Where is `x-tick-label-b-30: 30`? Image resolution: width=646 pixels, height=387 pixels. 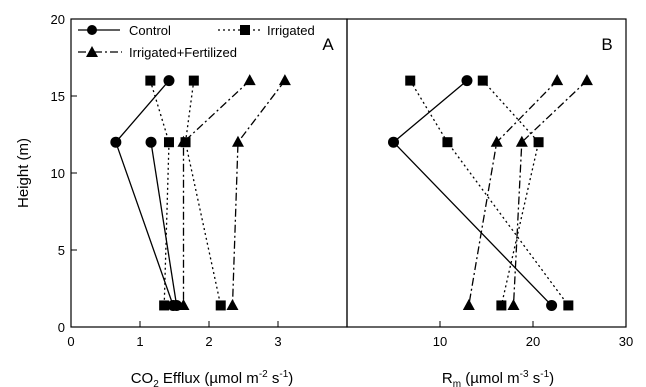 x-tick-label-b-30: 30 is located at coordinates (626, 341).